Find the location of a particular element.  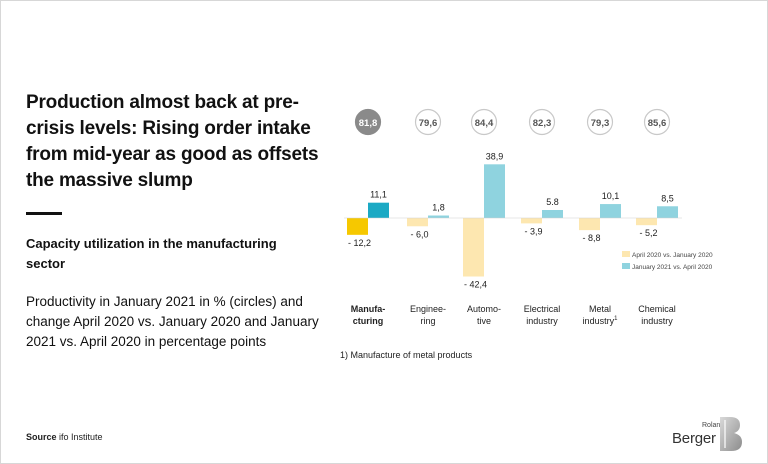

source-label: Source is located at coordinates (41, 437).